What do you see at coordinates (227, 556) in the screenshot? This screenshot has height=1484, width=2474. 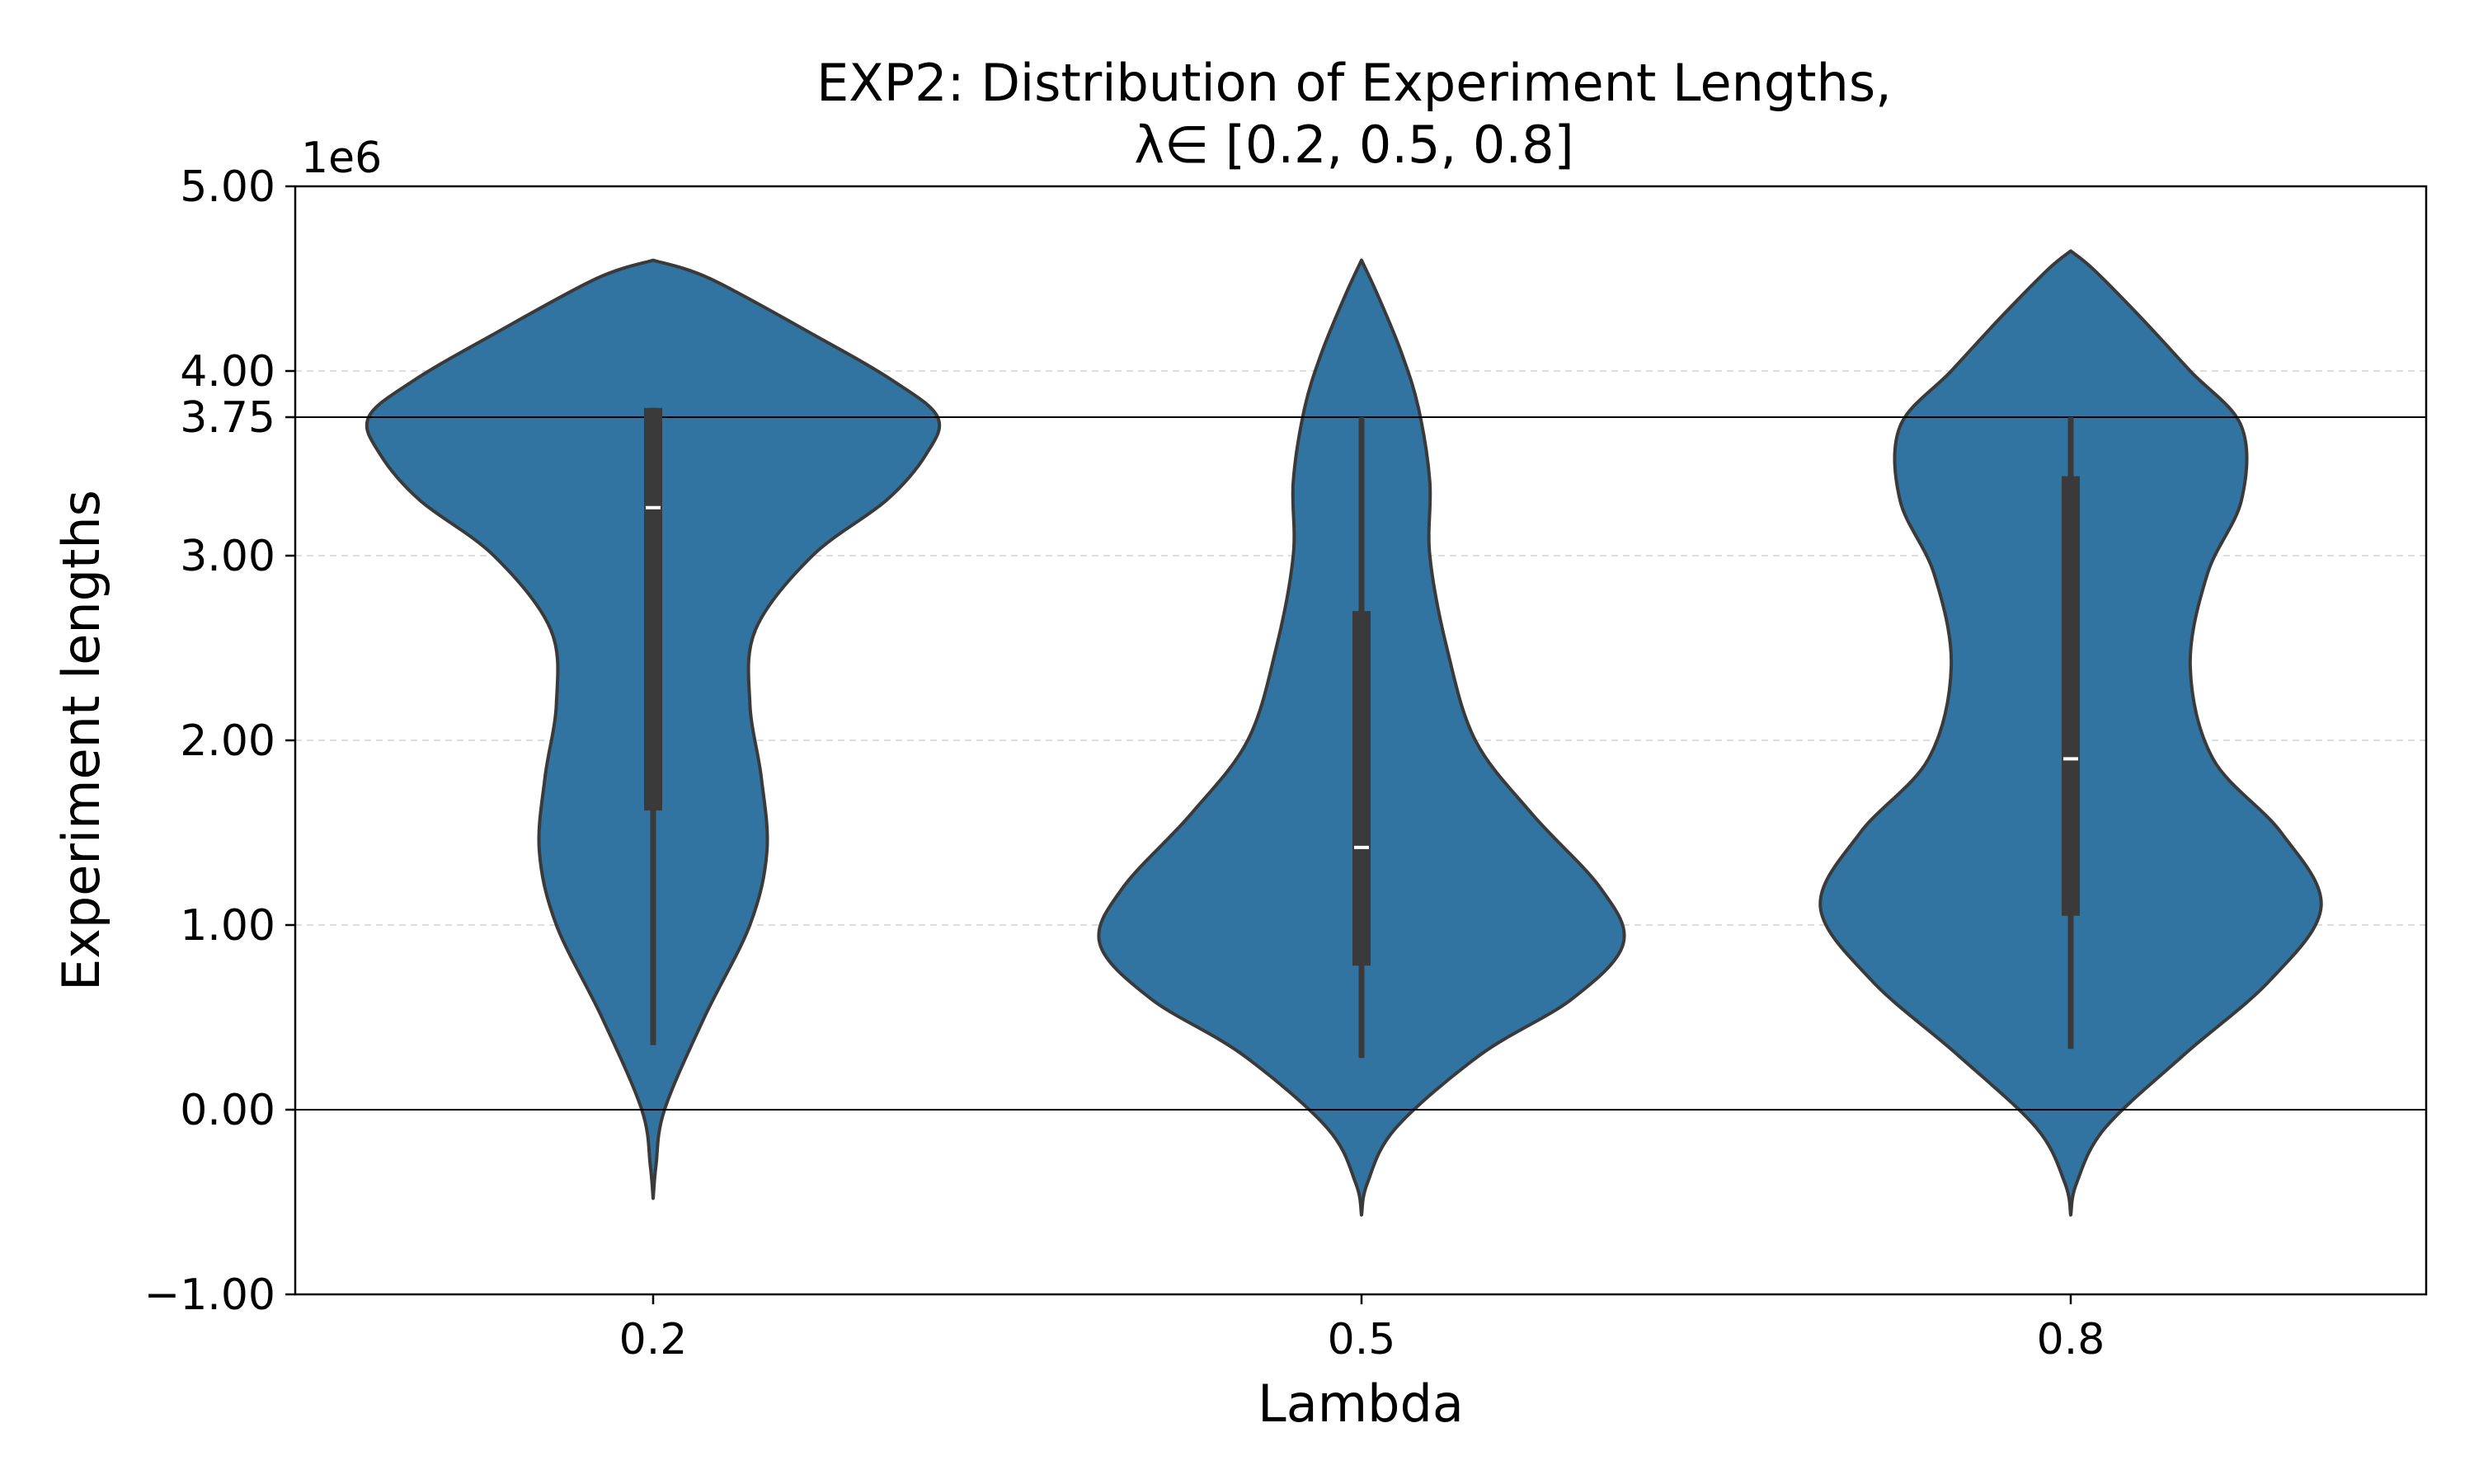 I see `y-tick-label: 3.00` at bounding box center [227, 556].